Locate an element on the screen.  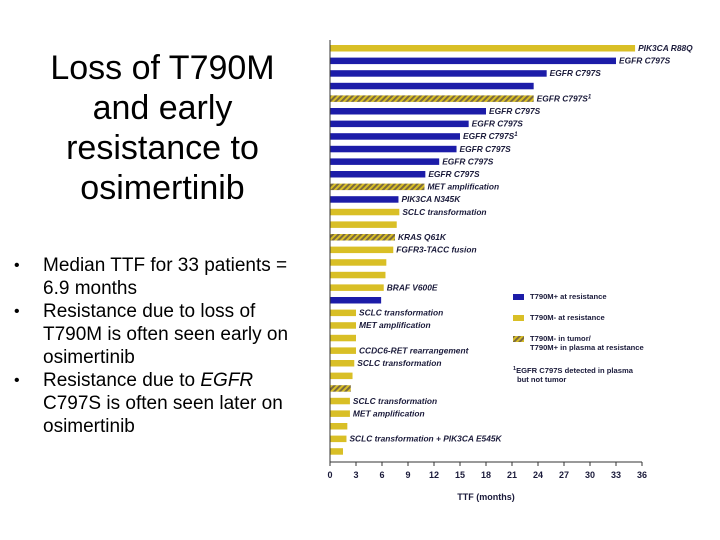
x-tick-label: 30 is located at coordinates (590, 475).